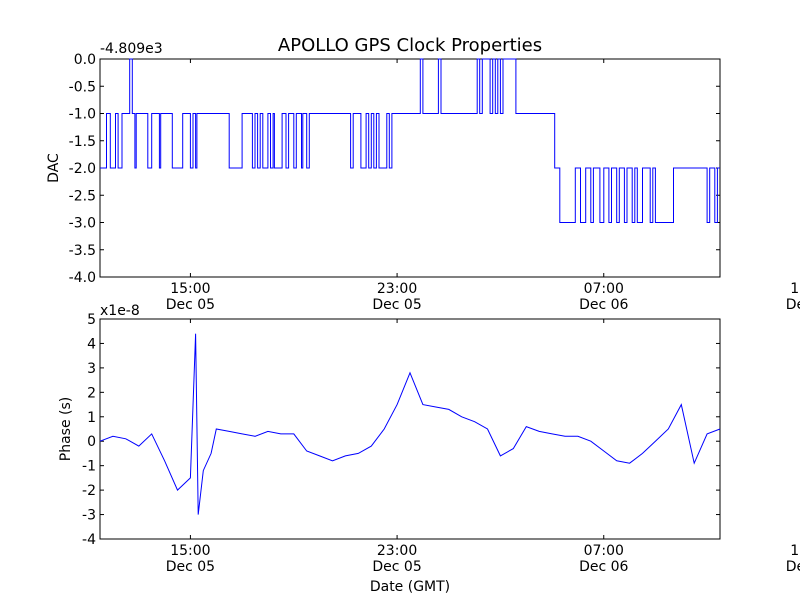 The width and height of the screenshot is (800, 600). What do you see at coordinates (91, 418) in the screenshot?
I see `phase-ytick-label: 1` at bounding box center [91, 418].